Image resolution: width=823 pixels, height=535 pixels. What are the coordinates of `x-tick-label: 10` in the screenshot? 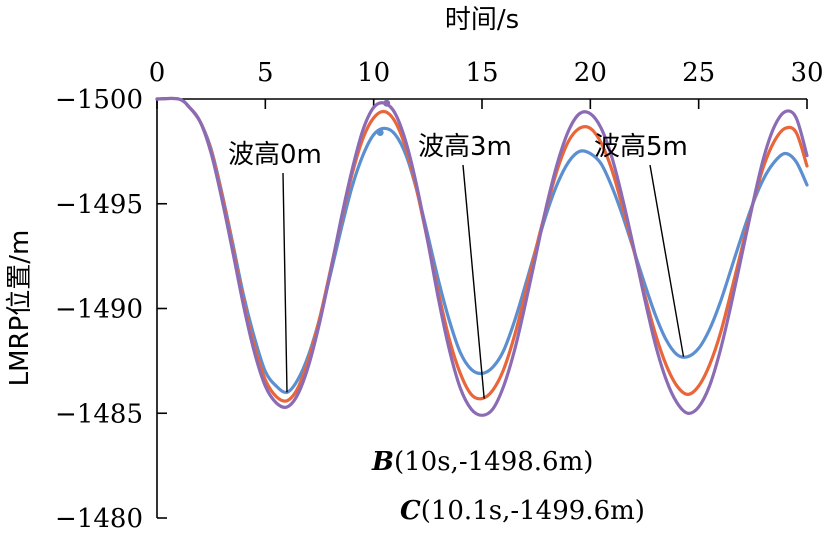 It's located at (373, 73).